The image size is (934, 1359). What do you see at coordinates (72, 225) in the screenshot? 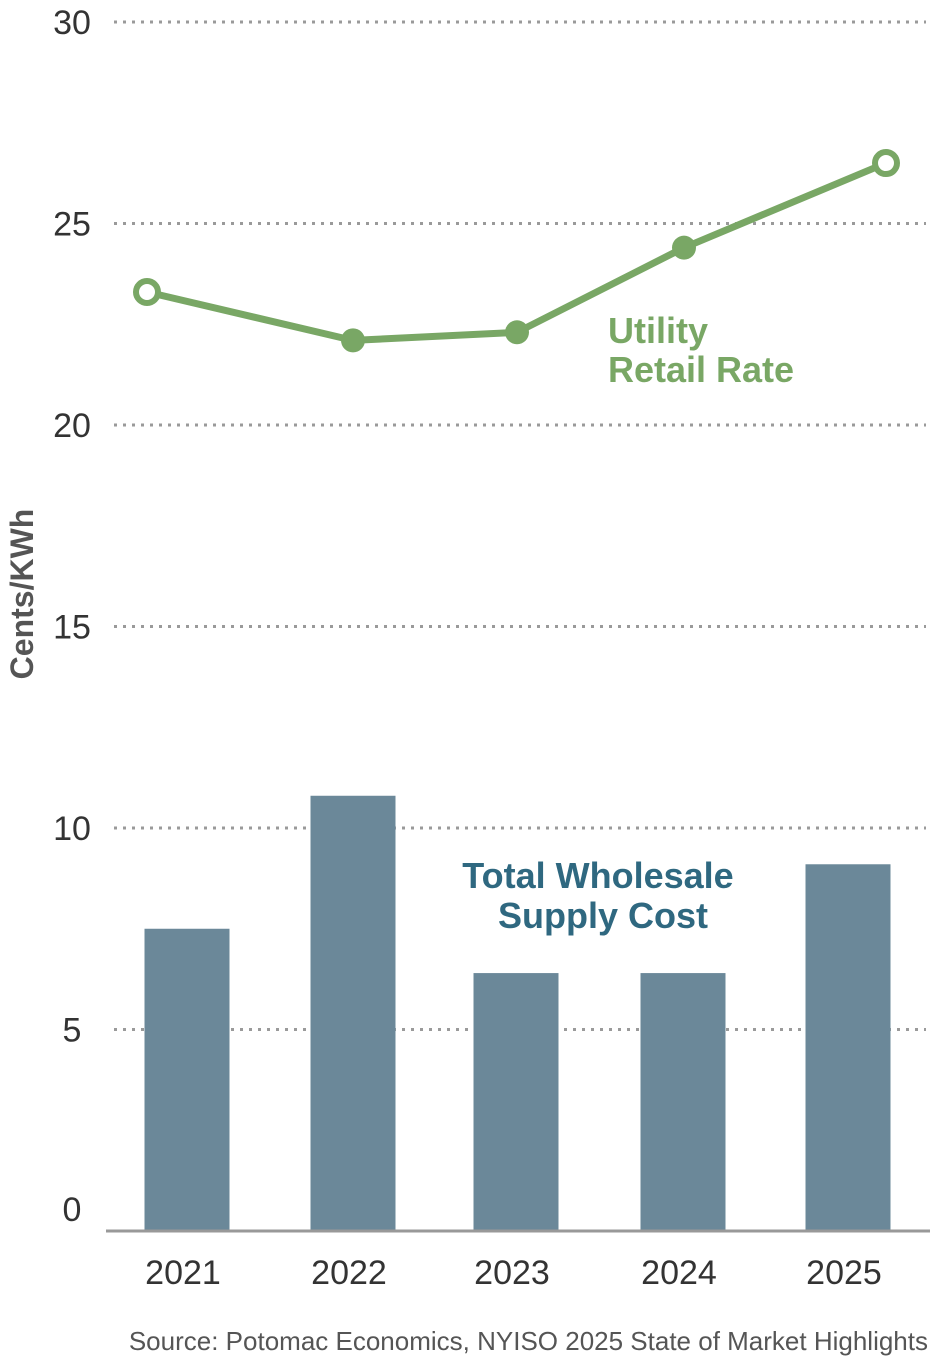
I see `y-tick-label: 25` at bounding box center [72, 225].